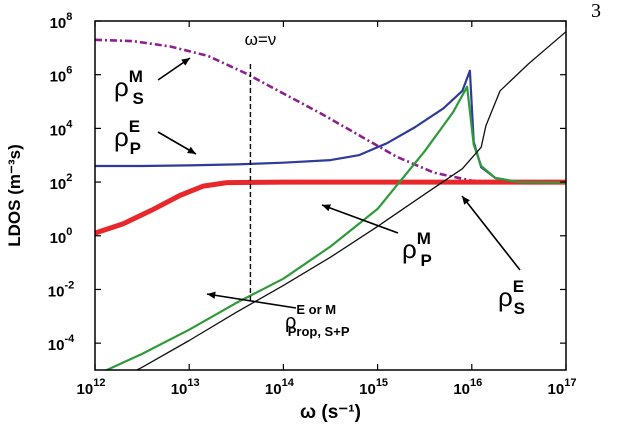  What do you see at coordinates (62, 128) in the screenshot?
I see `y-tick-label: 10⁴` at bounding box center [62, 128].